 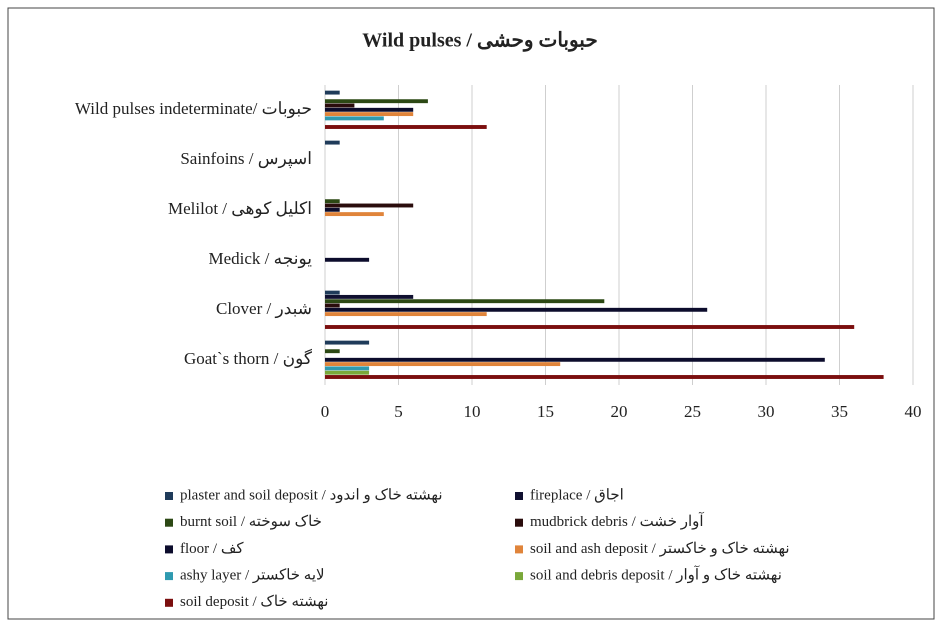 What do you see at coordinates (248, 358) in the screenshot?
I see `y-tick-label: Goat`s thorn / گون` at bounding box center [248, 358].